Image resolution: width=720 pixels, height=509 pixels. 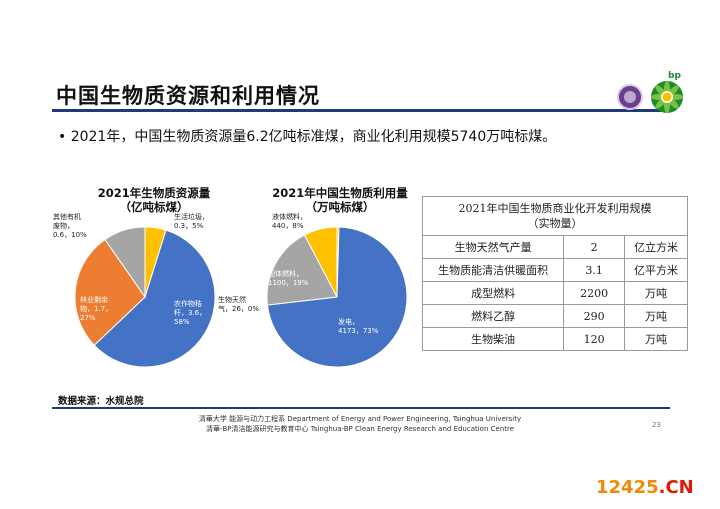 I want to click on row-name: 燃料乙醇, so click(x=493, y=316).